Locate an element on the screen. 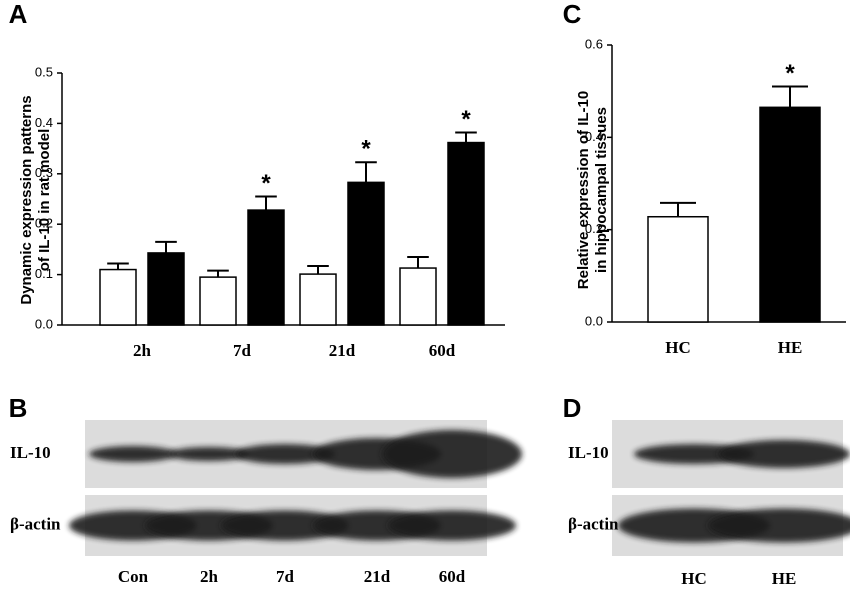  x-tick-label: 7d is located at coordinates (242, 350).